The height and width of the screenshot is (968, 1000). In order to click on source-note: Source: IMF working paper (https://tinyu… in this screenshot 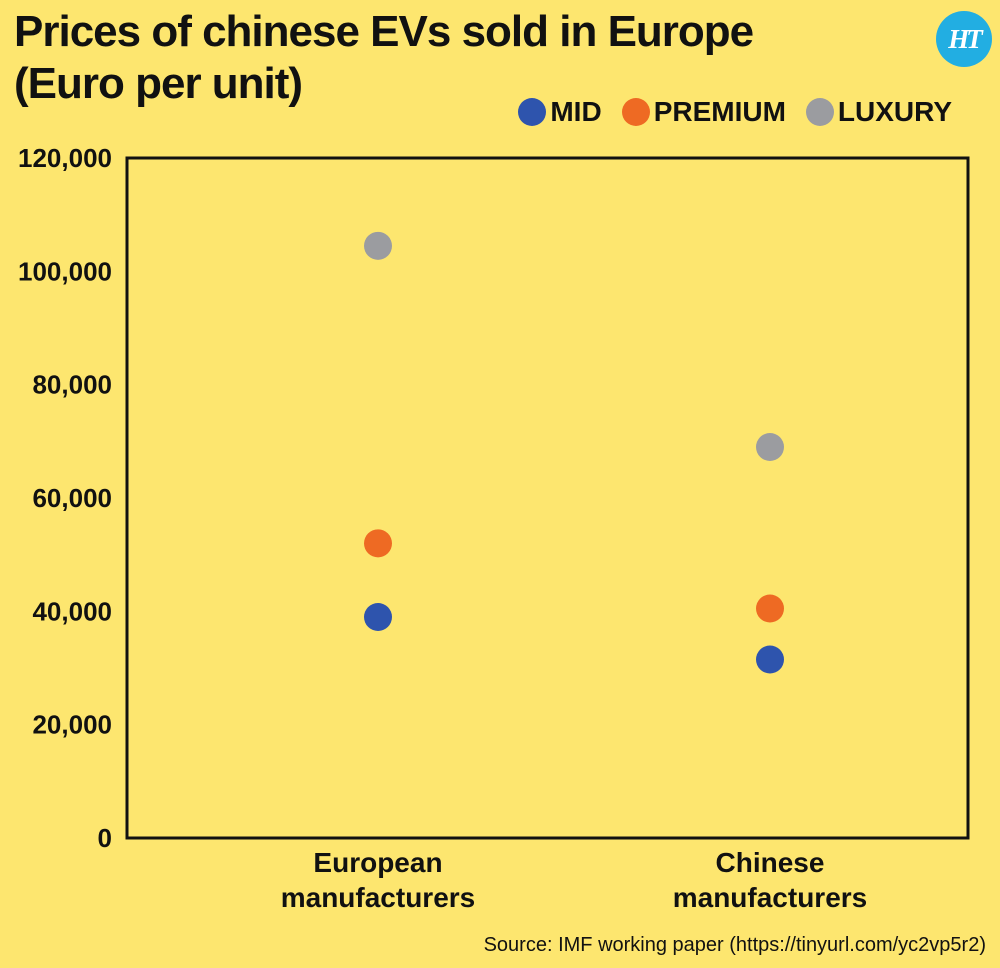, I will do `click(734, 945)`.